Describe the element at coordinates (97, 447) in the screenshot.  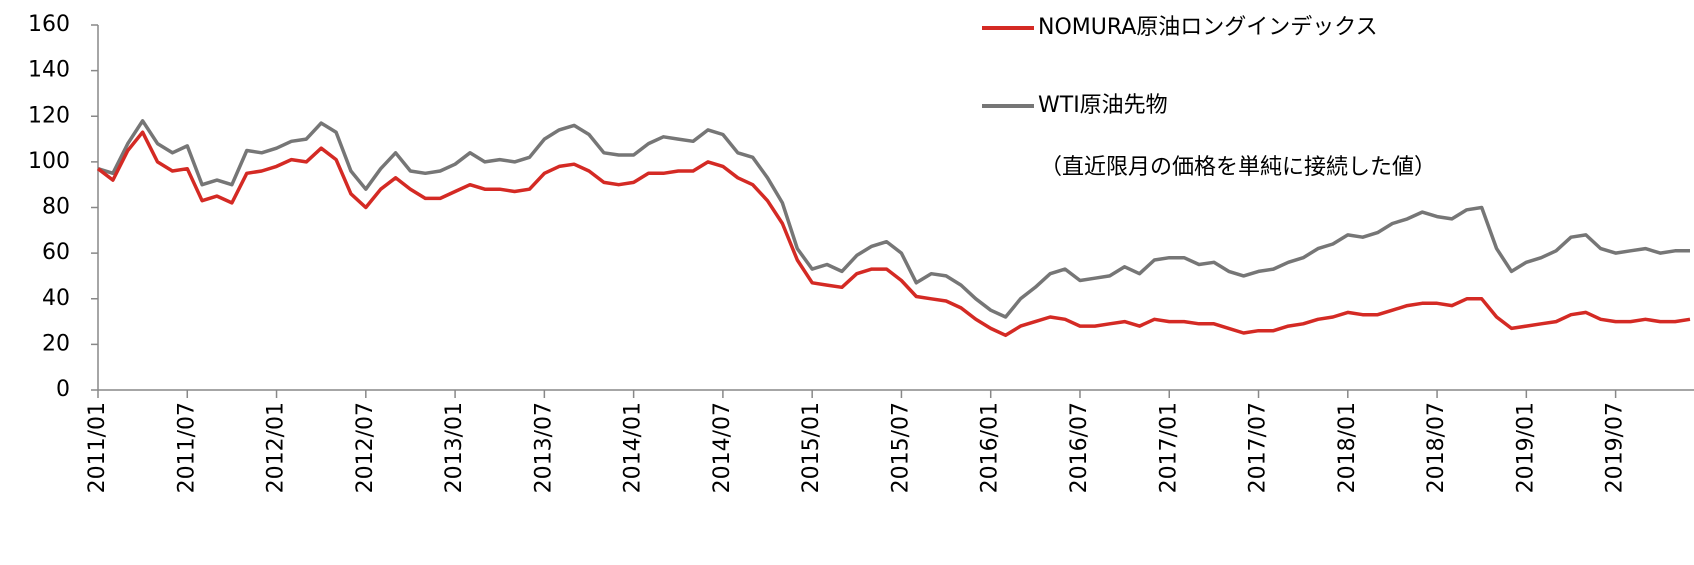
I see `x-tick-label: 2011/01` at that location.